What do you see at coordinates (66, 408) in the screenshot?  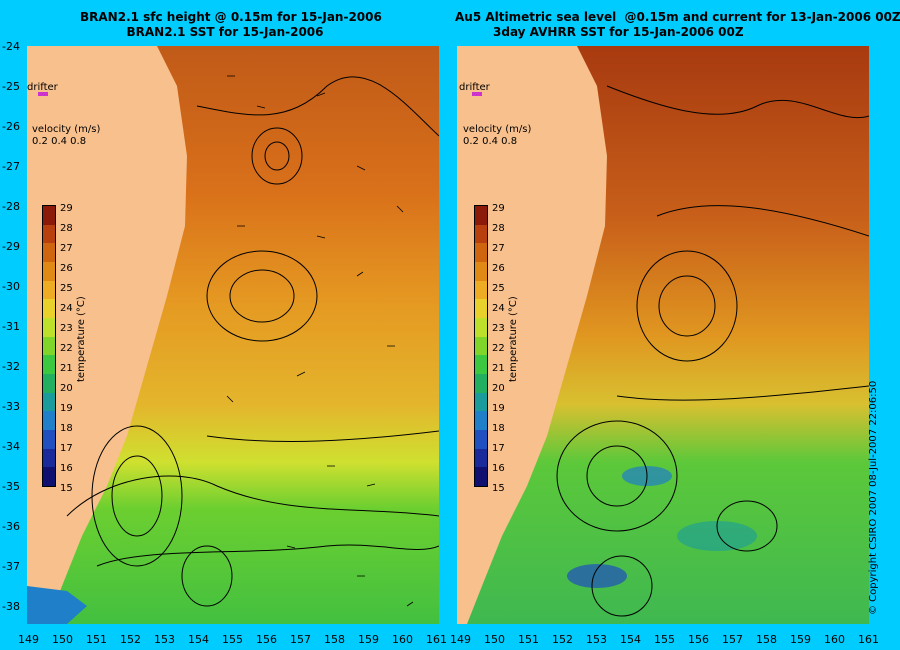 I see `colorbar-label: 19` at bounding box center [66, 408].